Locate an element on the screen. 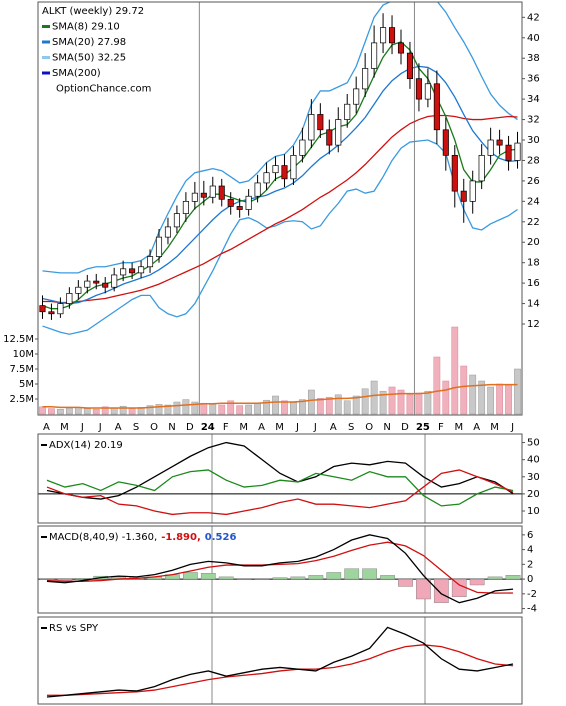  y-tick-label: -4 is located at coordinates (532, 609).